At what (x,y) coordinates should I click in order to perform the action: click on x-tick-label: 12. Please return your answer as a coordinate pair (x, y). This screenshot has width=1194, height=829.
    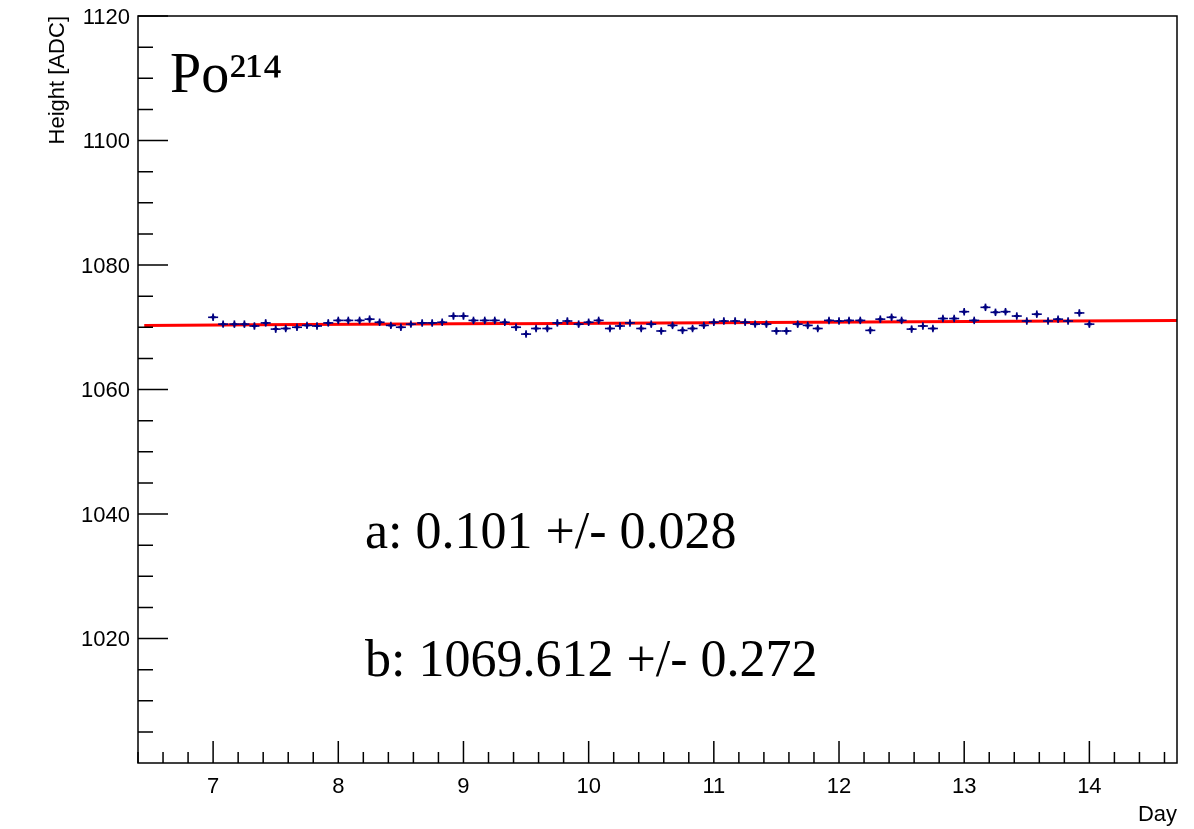
    Looking at the image, I should click on (839, 785).